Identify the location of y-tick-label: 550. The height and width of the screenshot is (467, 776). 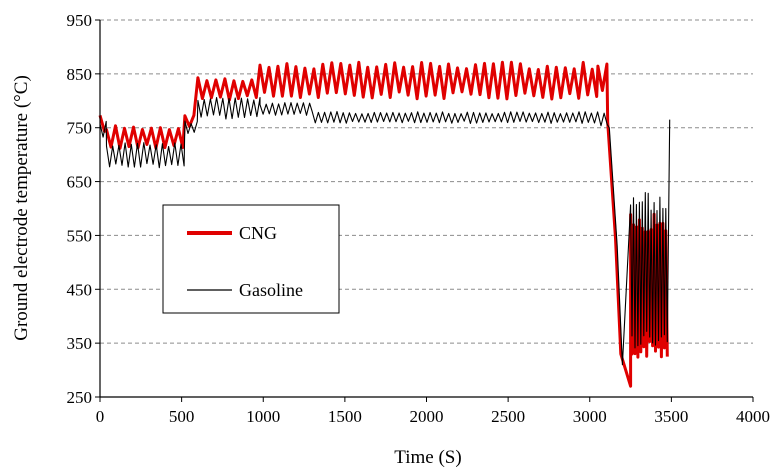
(80, 235).